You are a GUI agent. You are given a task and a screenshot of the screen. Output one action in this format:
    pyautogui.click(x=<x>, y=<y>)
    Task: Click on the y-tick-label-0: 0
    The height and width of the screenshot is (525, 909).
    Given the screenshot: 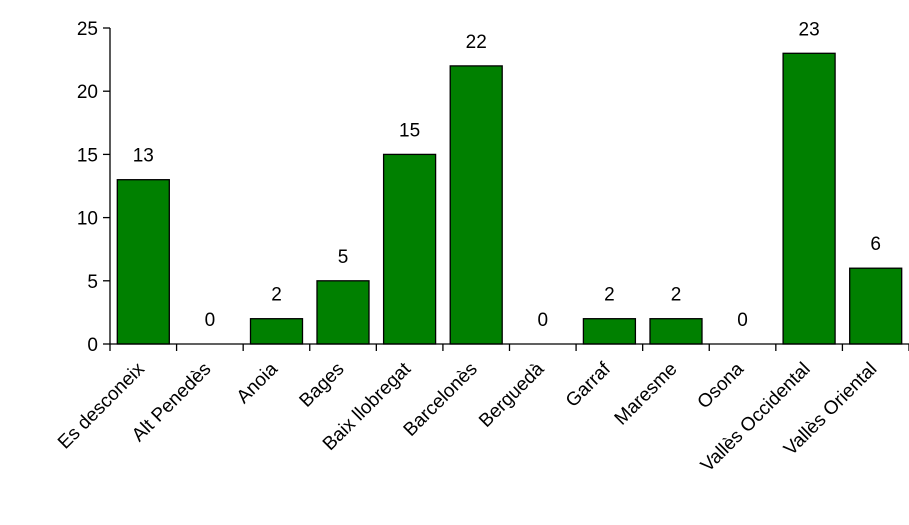 What is the action you would take?
    pyautogui.click(x=92, y=345)
    